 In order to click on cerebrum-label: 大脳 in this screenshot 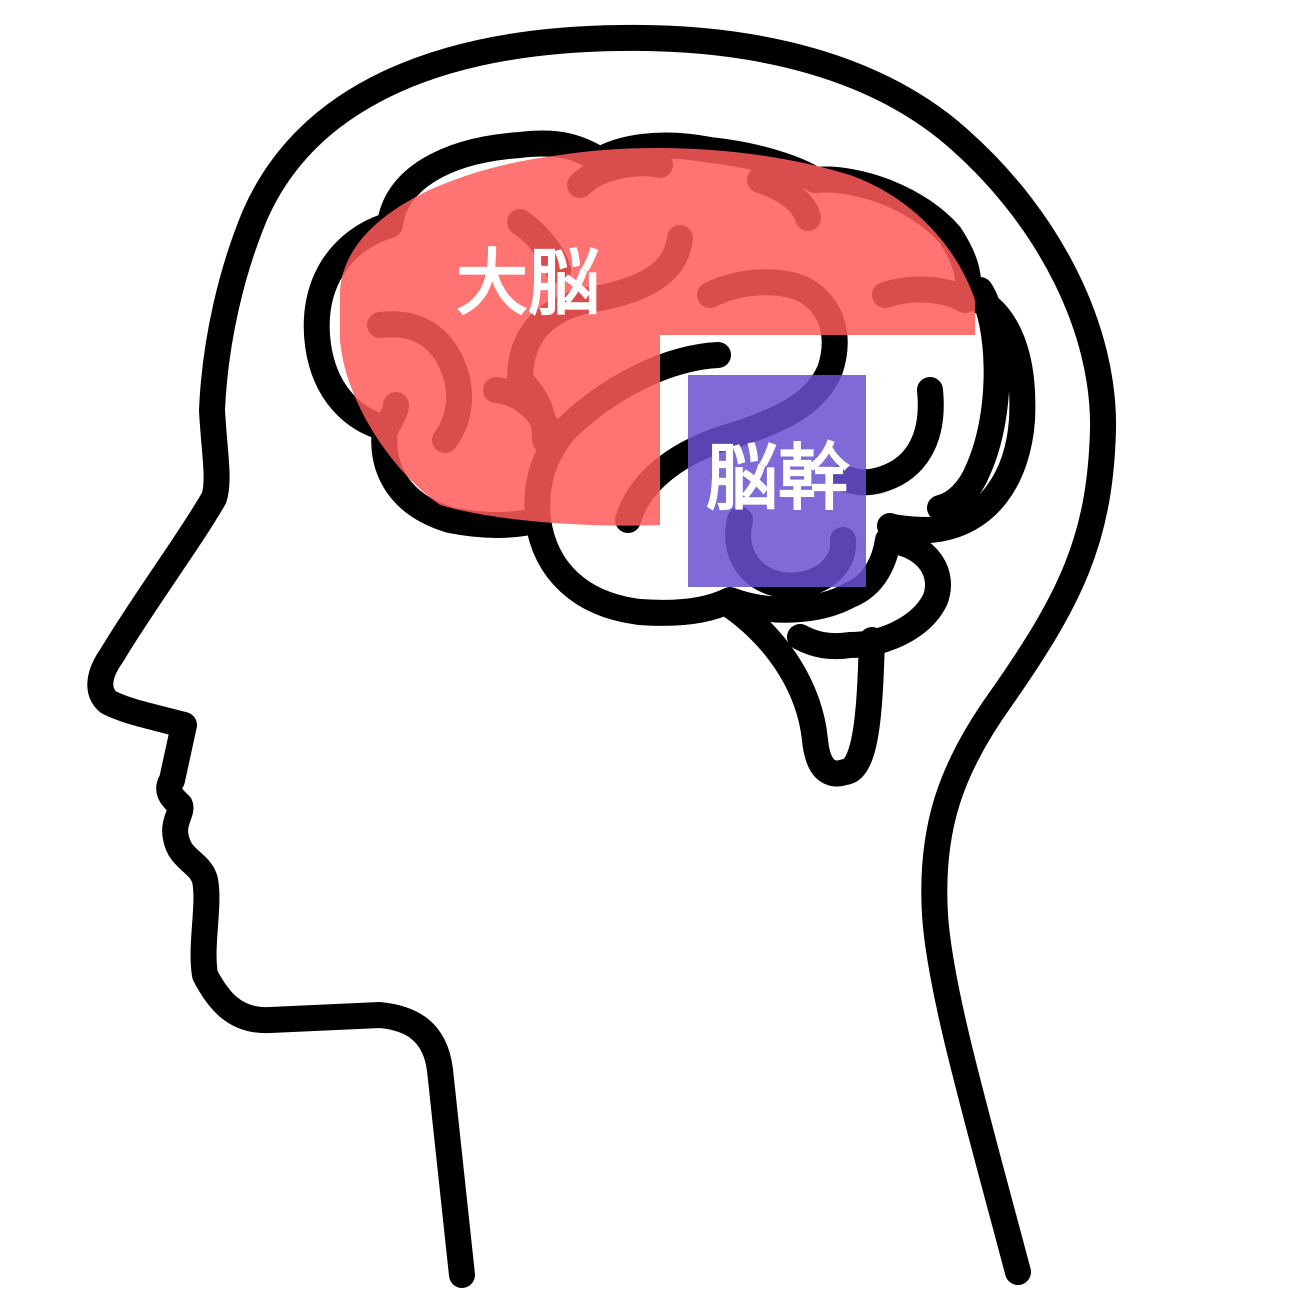, I will do `click(528, 283)`.